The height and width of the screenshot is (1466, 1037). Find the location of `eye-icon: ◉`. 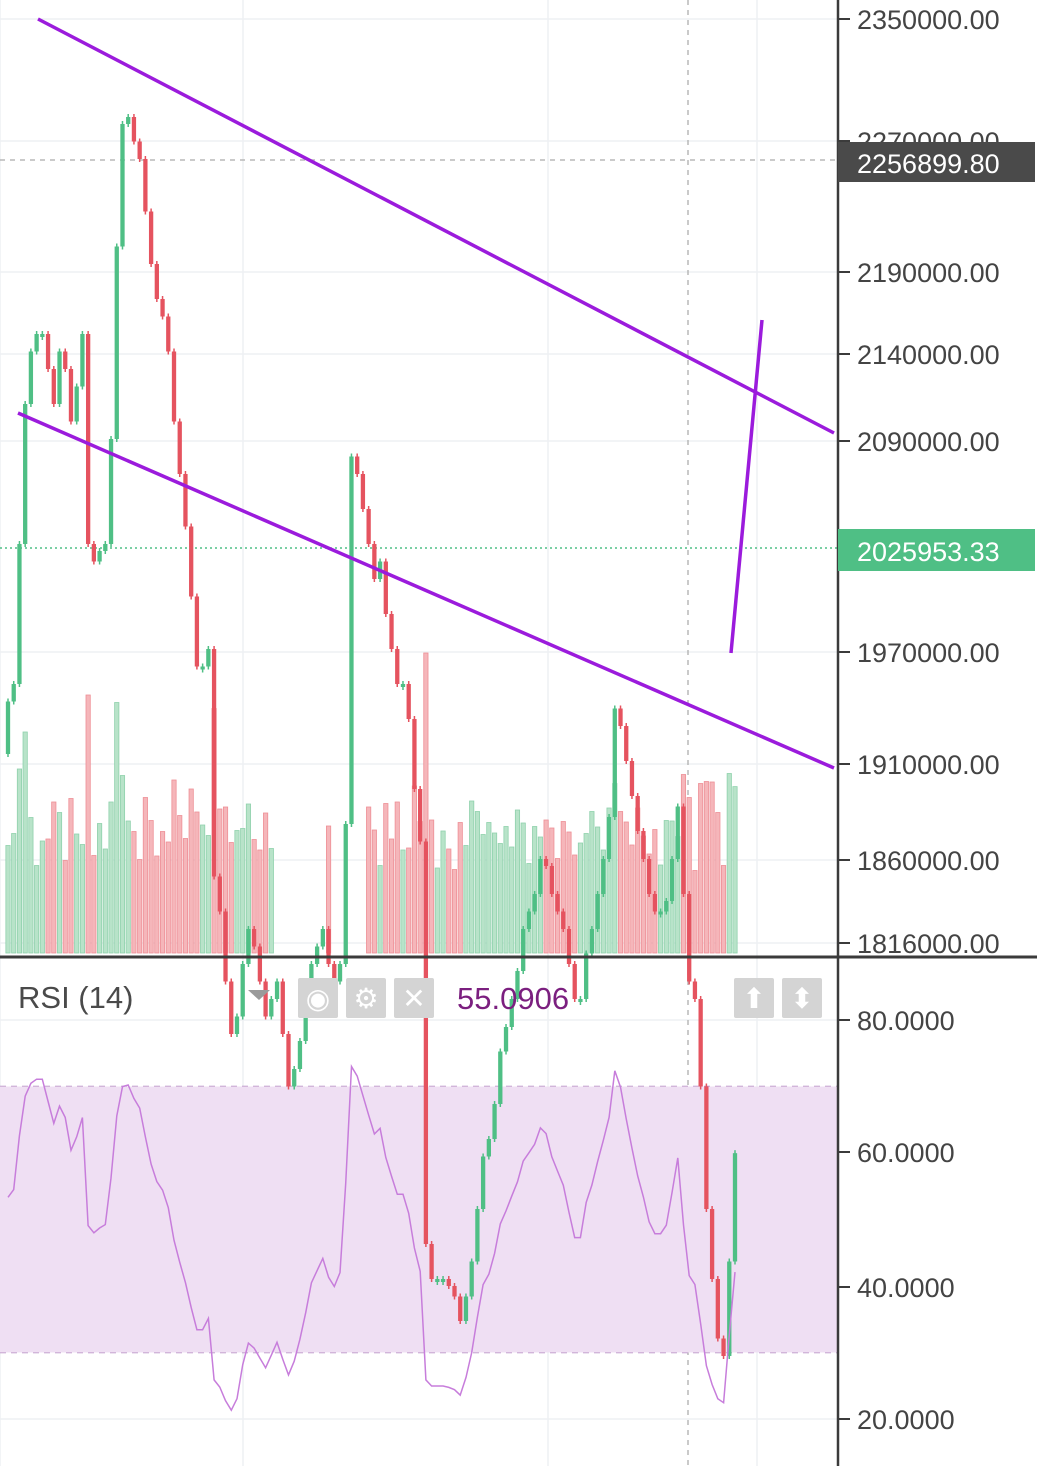

eye-icon: ◉ is located at coordinates (318, 998).